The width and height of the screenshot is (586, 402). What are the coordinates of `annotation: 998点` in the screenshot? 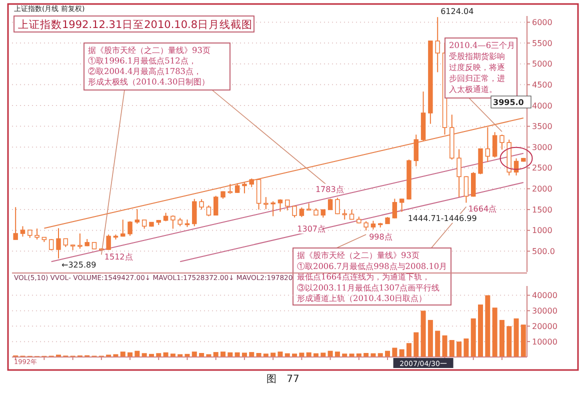 It's located at (380, 237).